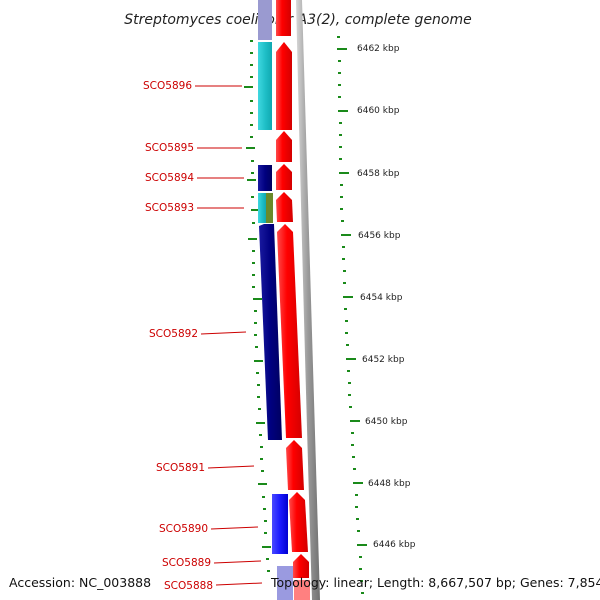 This screenshot has height=600, width=600. What do you see at coordinates (188, 586) in the screenshot?
I see `gene-label-sco5888: SCO5888` at bounding box center [188, 586].